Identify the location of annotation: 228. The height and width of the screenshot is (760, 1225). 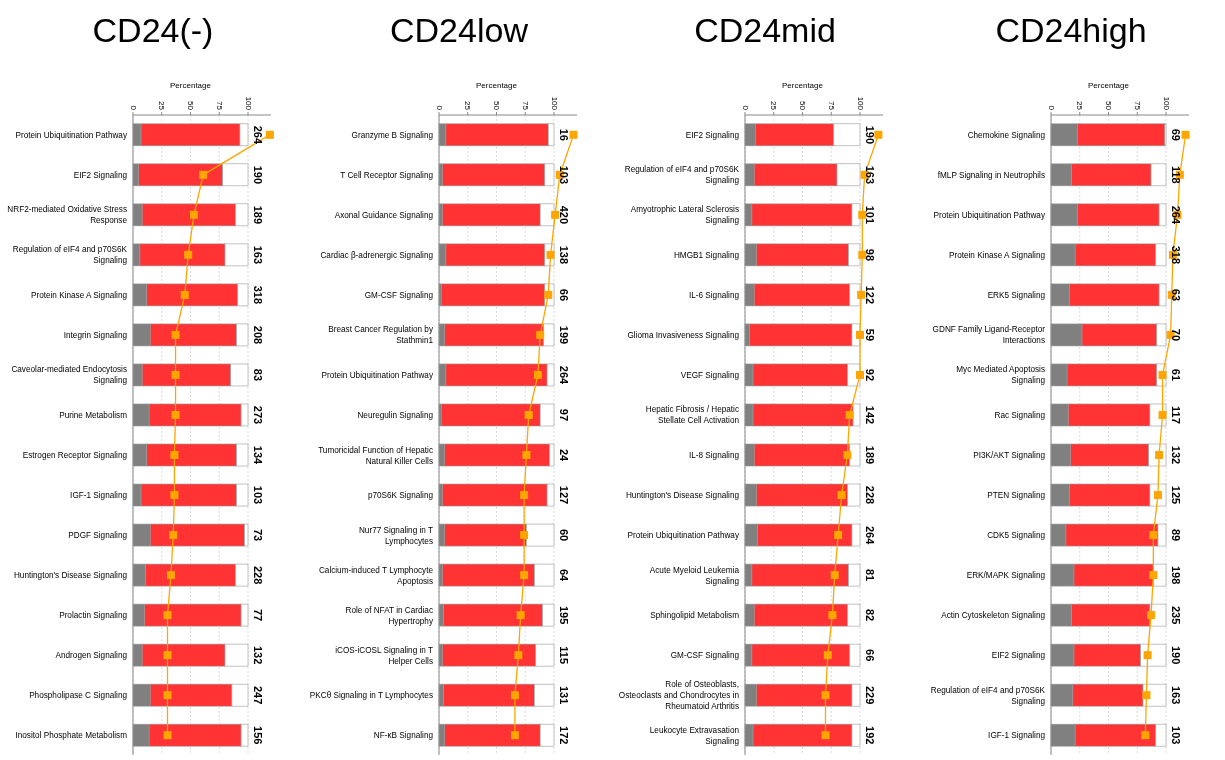
(258, 575).